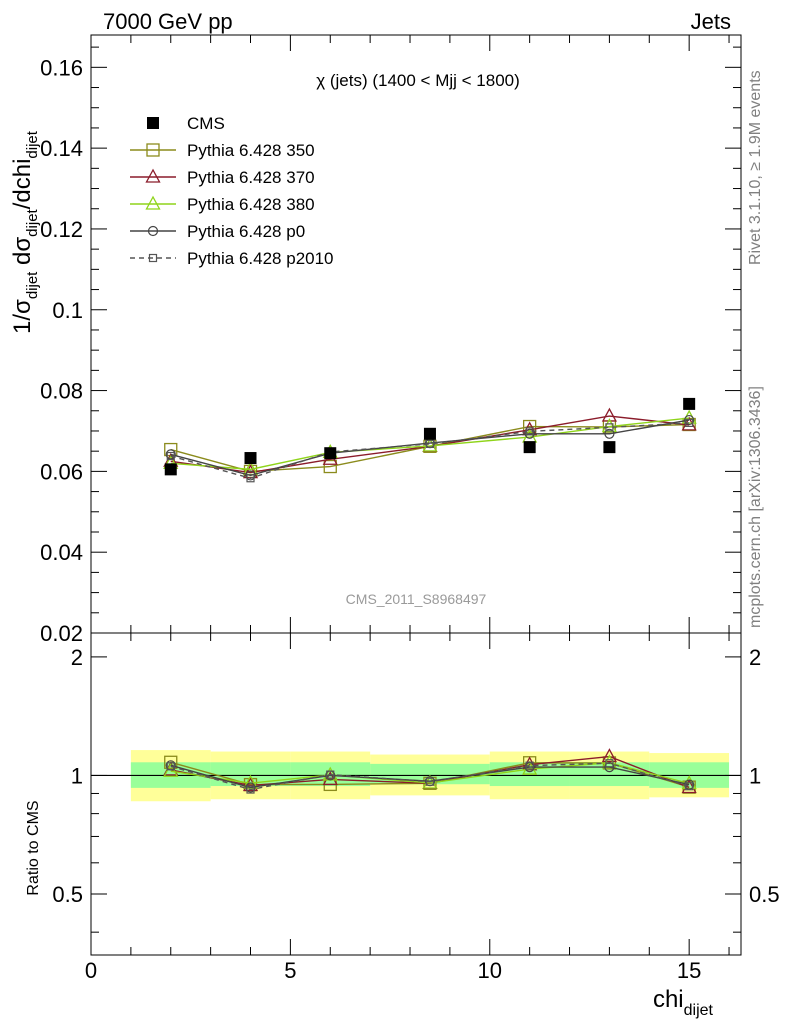 The width and height of the screenshot is (786, 1024). I want to click on ratio-y-tick-label-right: 0.5, so click(764, 894).